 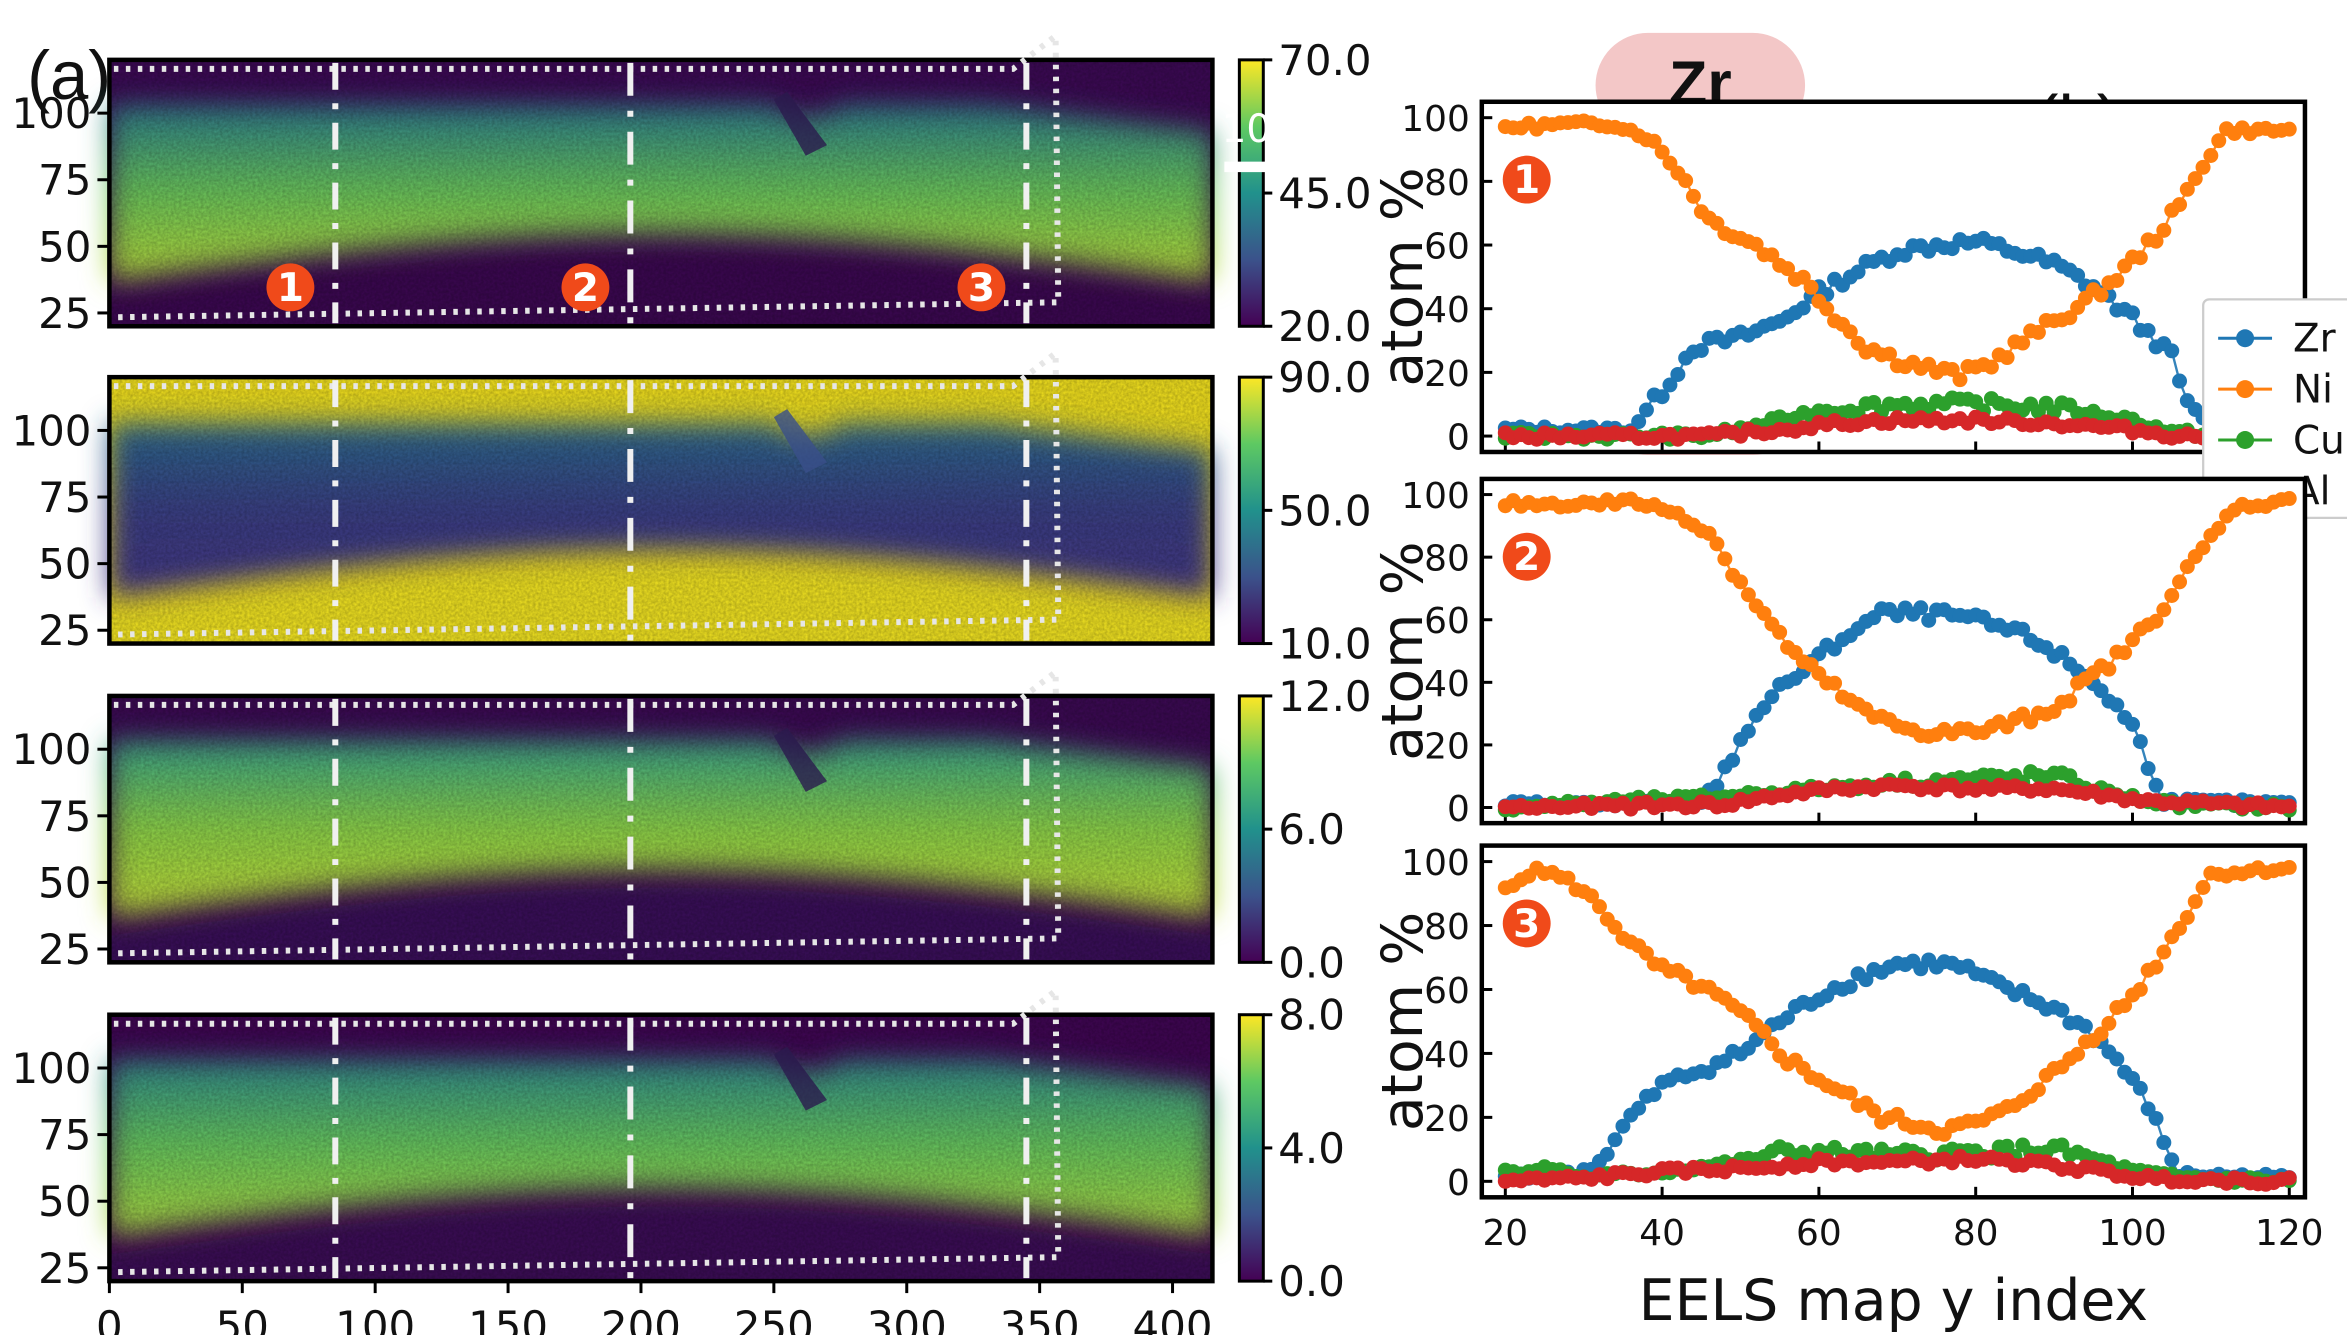 What do you see at coordinates (64, 497) in the screenshot?
I see `y-tick-label: 75` at bounding box center [64, 497].